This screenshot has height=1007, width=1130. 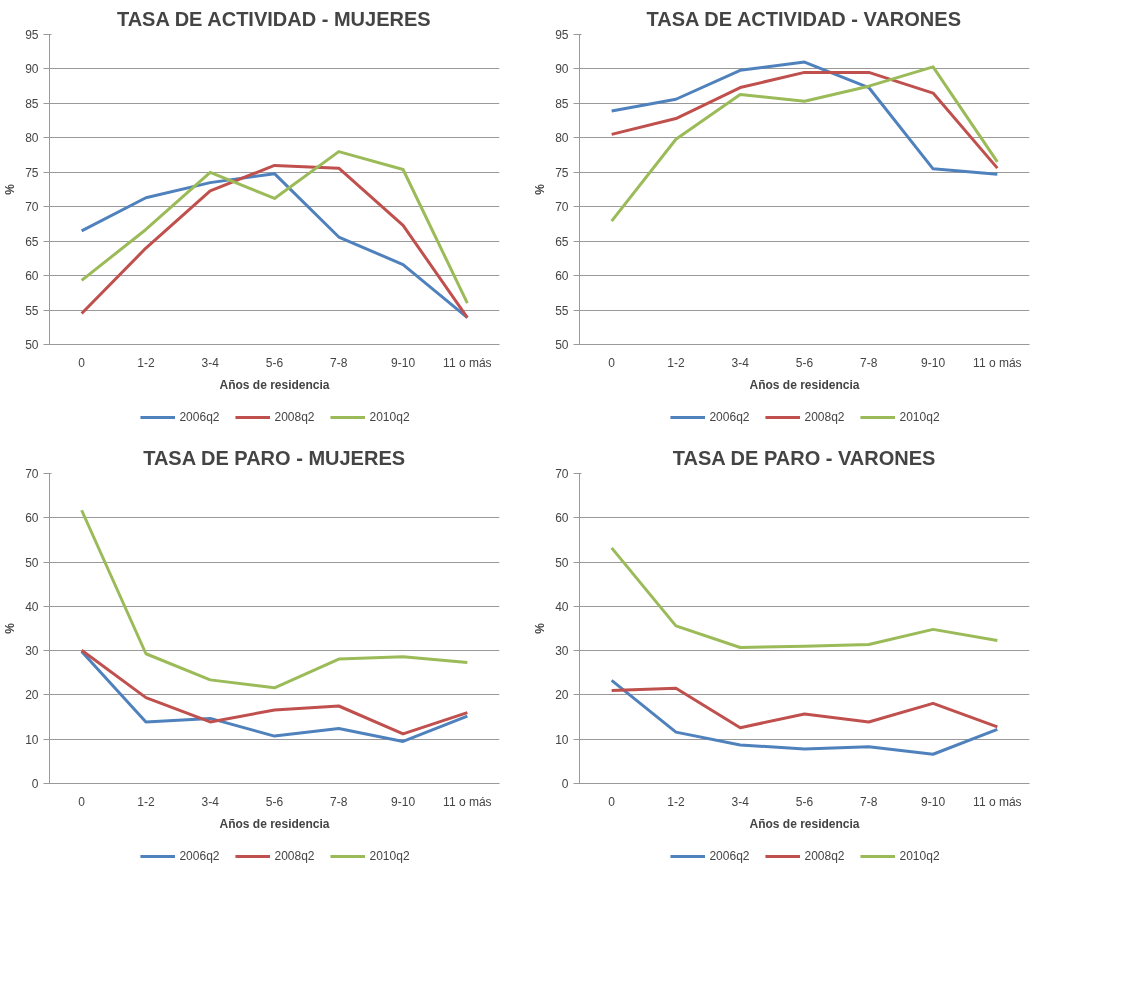 I want to click on chart-title: TASA DE ACTIVIDAD - MUJERES, so click(x=273, y=18).